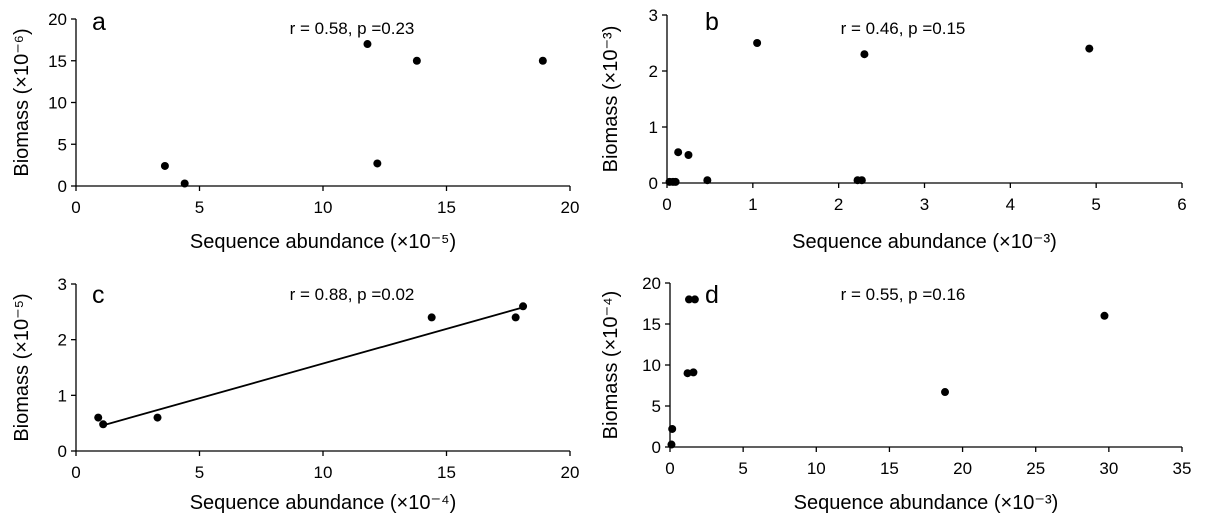  I want to click on x-tick-label: 30, so click(1108, 468).